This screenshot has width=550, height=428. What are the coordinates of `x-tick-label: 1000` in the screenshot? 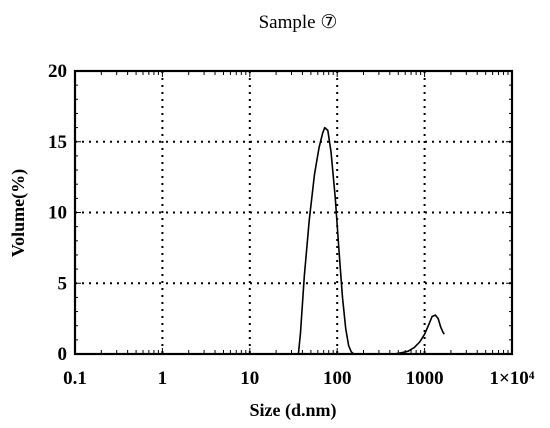 It's located at (425, 378).